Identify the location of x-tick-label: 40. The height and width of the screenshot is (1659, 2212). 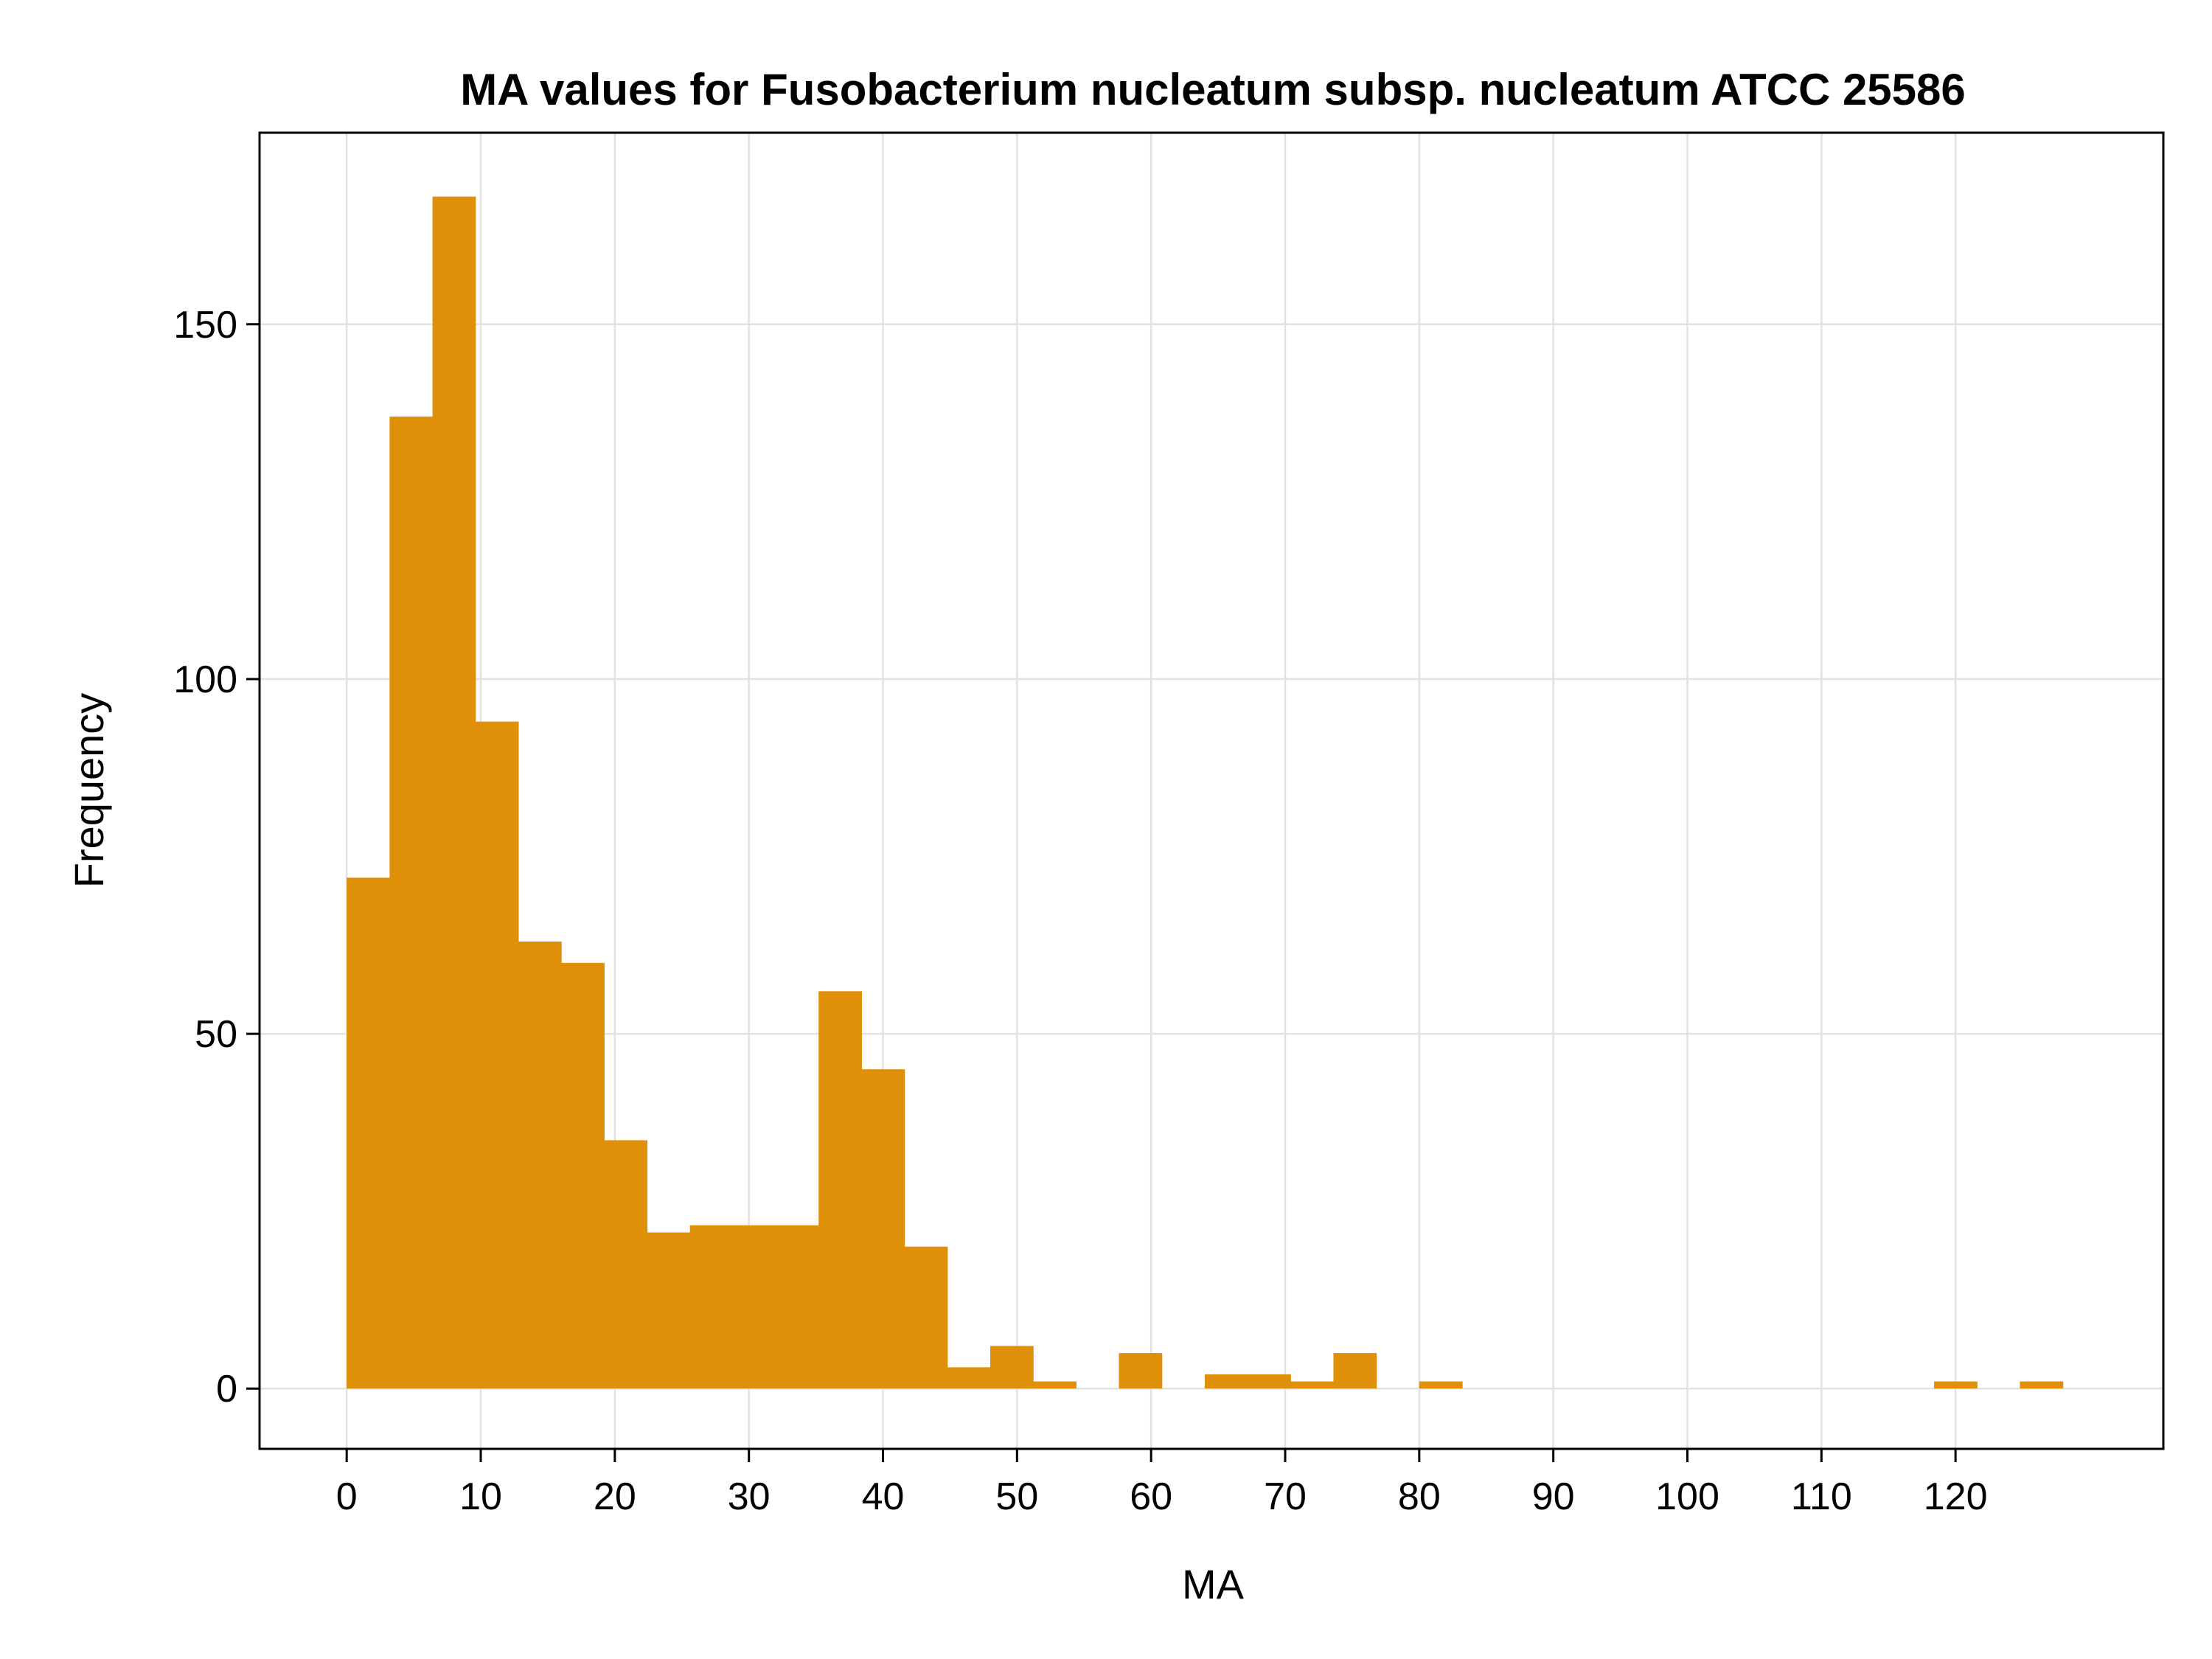
(883, 1496).